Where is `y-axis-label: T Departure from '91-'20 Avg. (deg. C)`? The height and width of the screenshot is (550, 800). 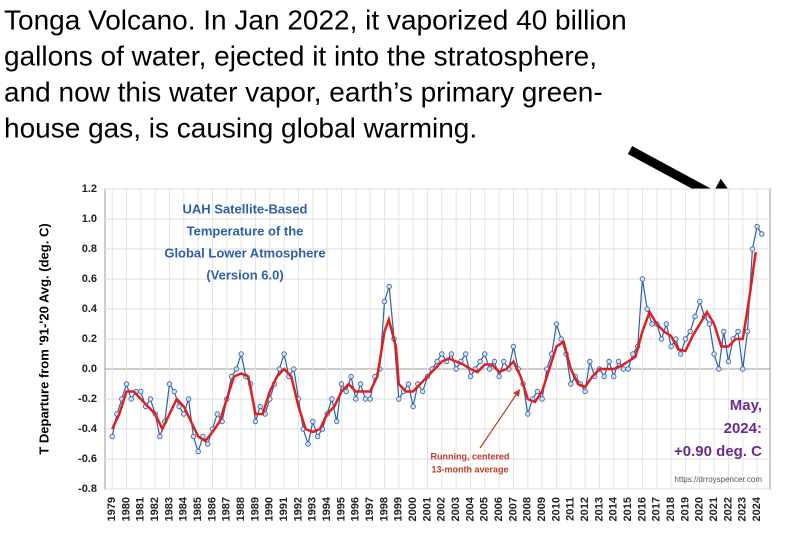 y-axis-label: T Departure from '91-'20 Avg. (deg. C) is located at coordinates (43, 338).